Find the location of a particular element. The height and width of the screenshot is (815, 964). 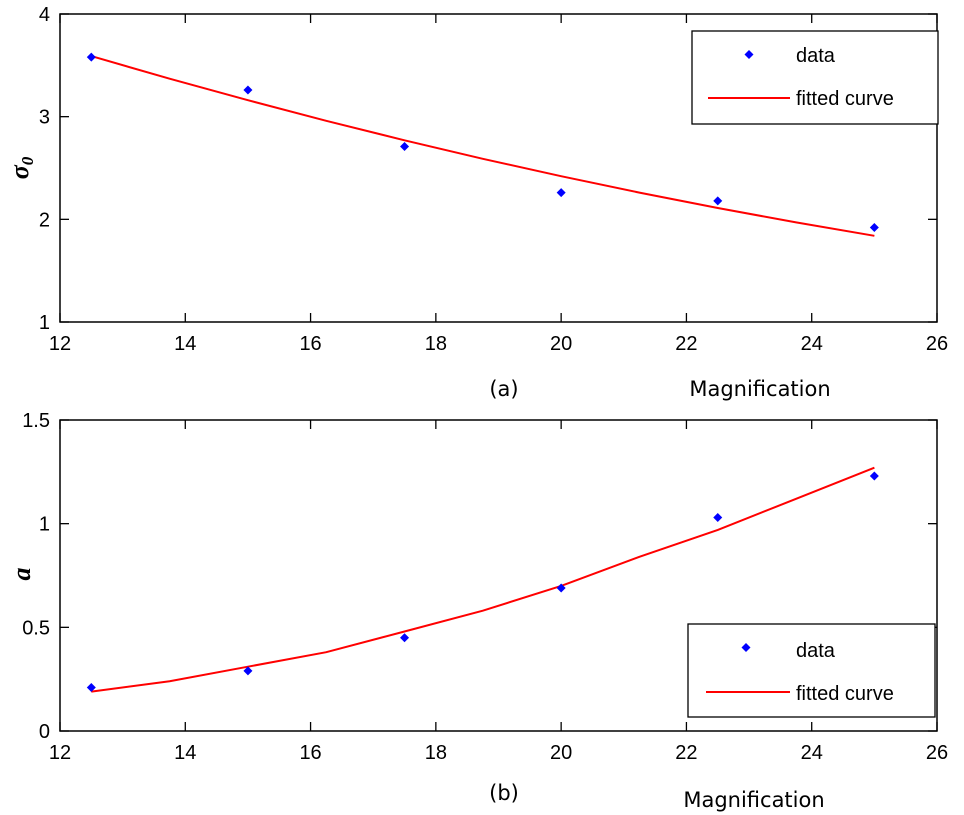

panel-a-y-tick-label-0: 1 is located at coordinates (44, 323).